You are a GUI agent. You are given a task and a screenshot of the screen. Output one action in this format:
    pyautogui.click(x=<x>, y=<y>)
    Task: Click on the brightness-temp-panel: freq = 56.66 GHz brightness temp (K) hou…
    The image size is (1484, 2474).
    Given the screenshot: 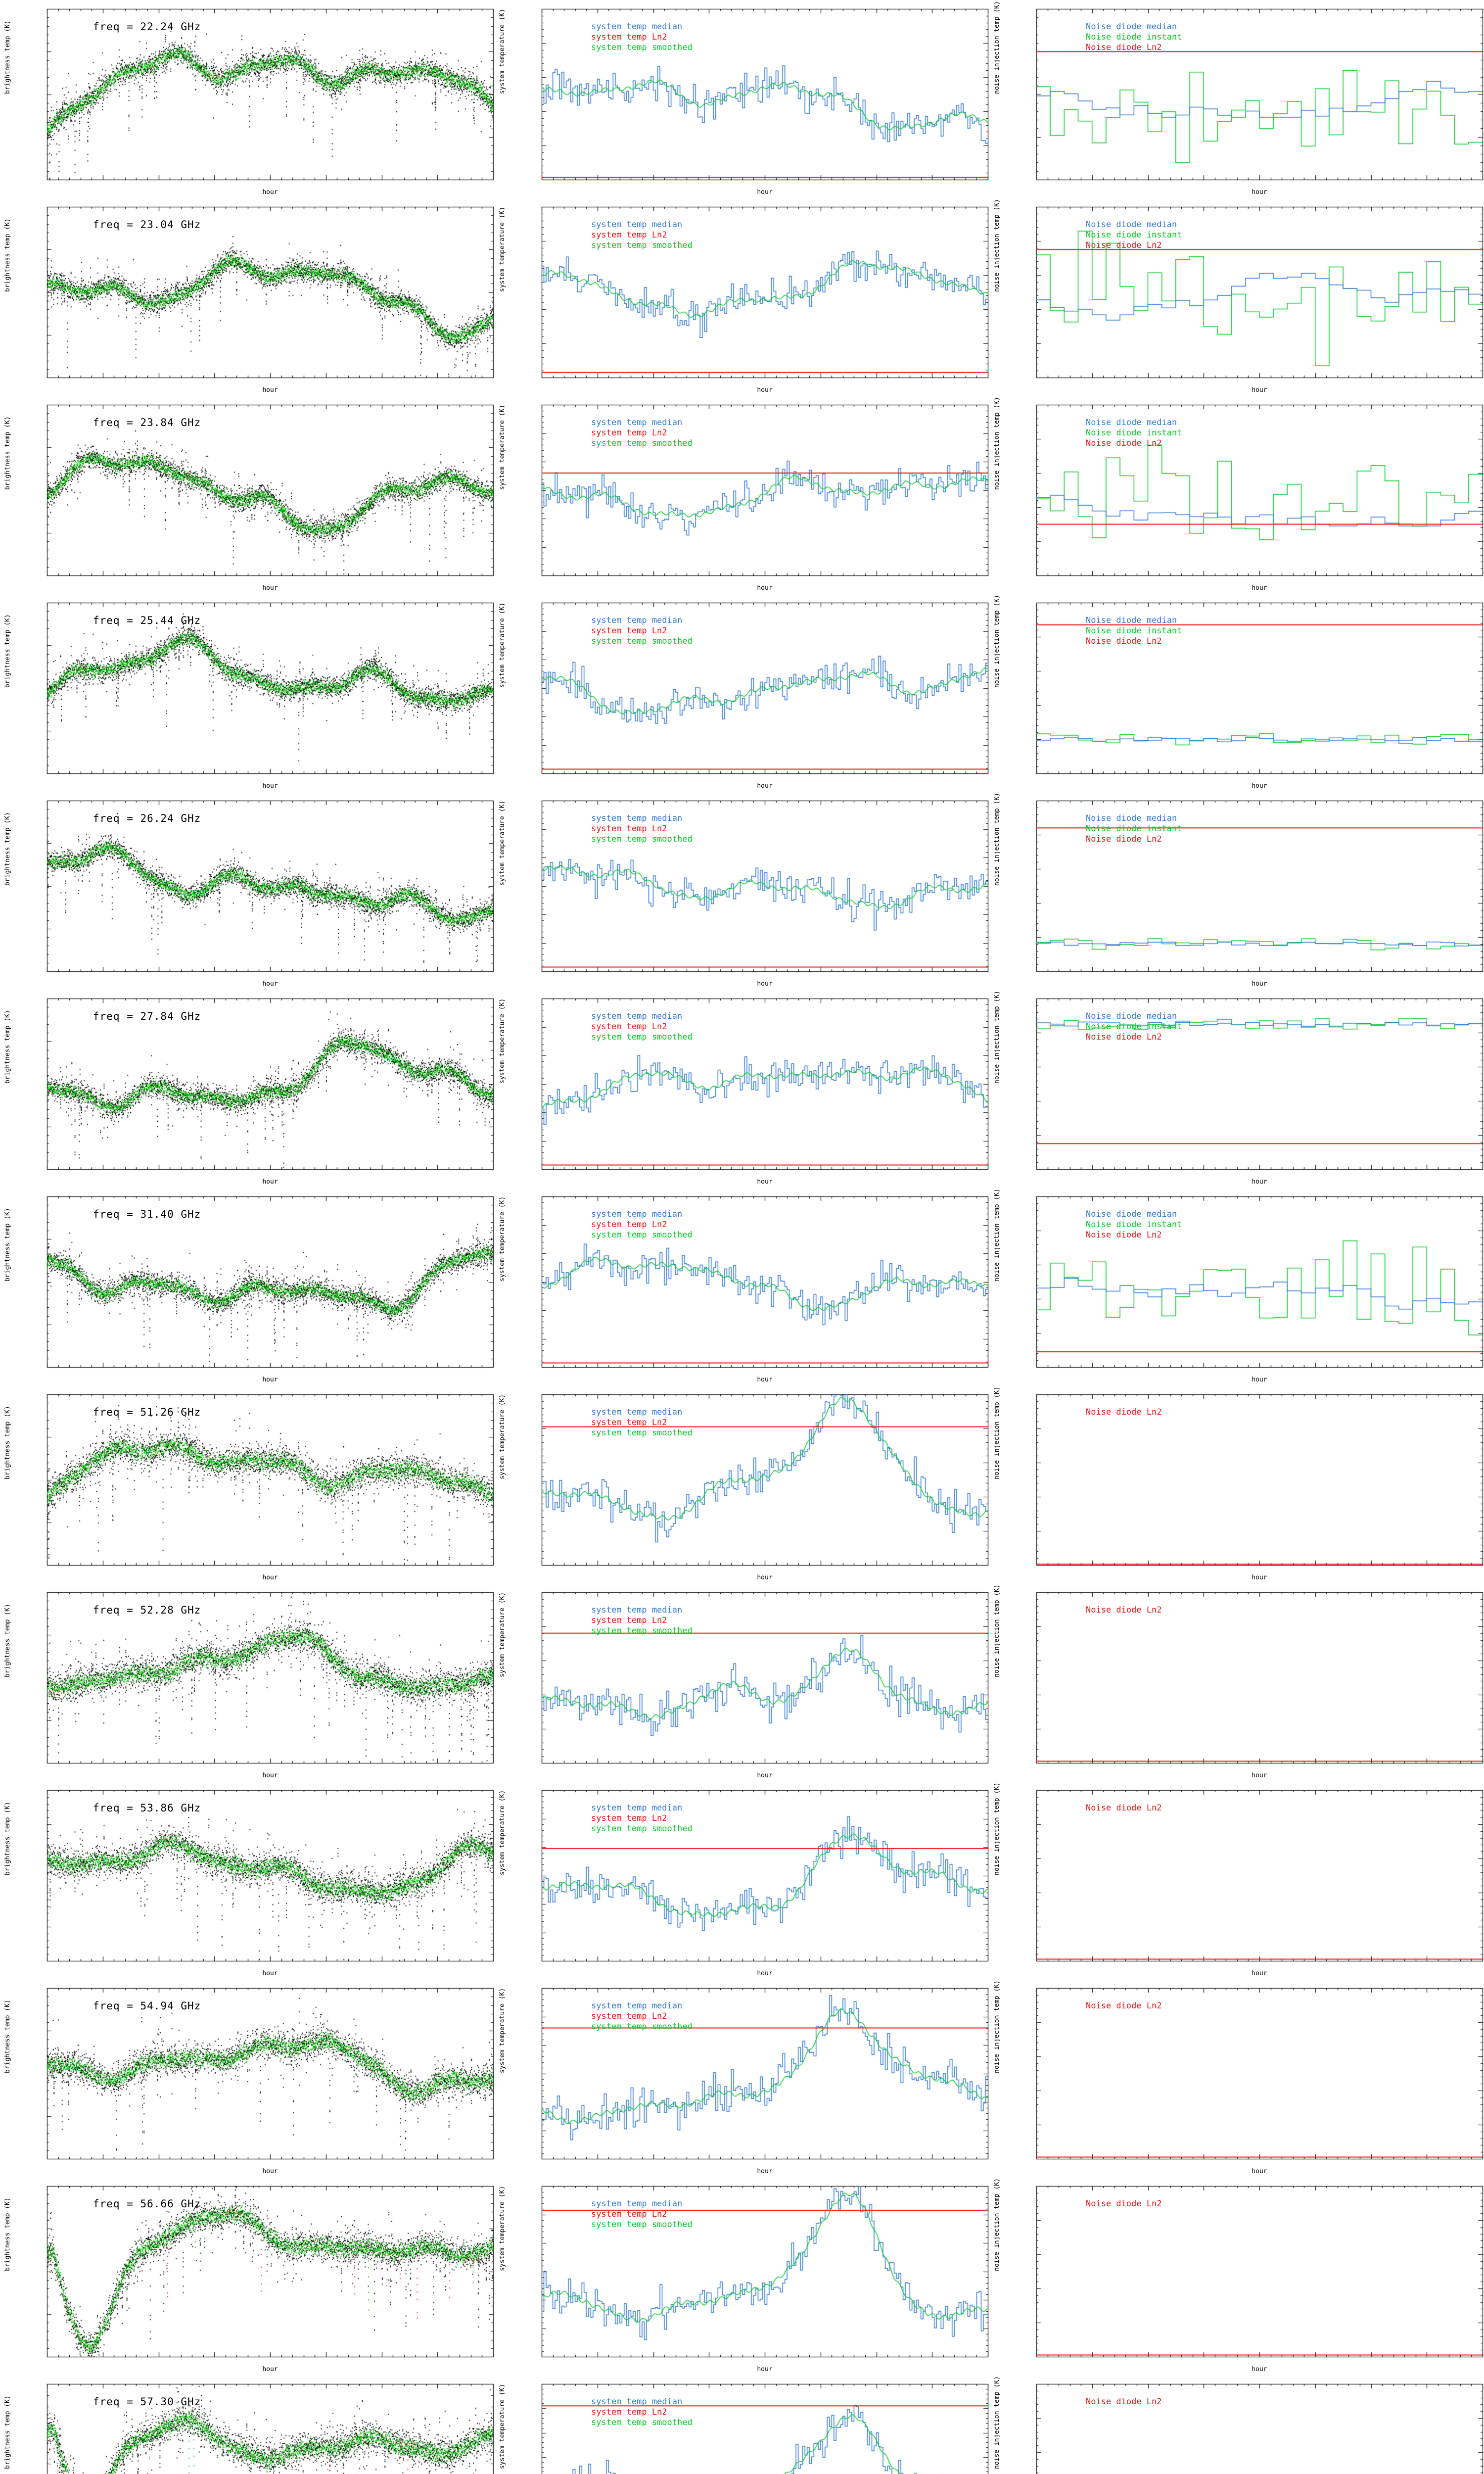 What is the action you would take?
    pyautogui.click(x=247, y=2276)
    